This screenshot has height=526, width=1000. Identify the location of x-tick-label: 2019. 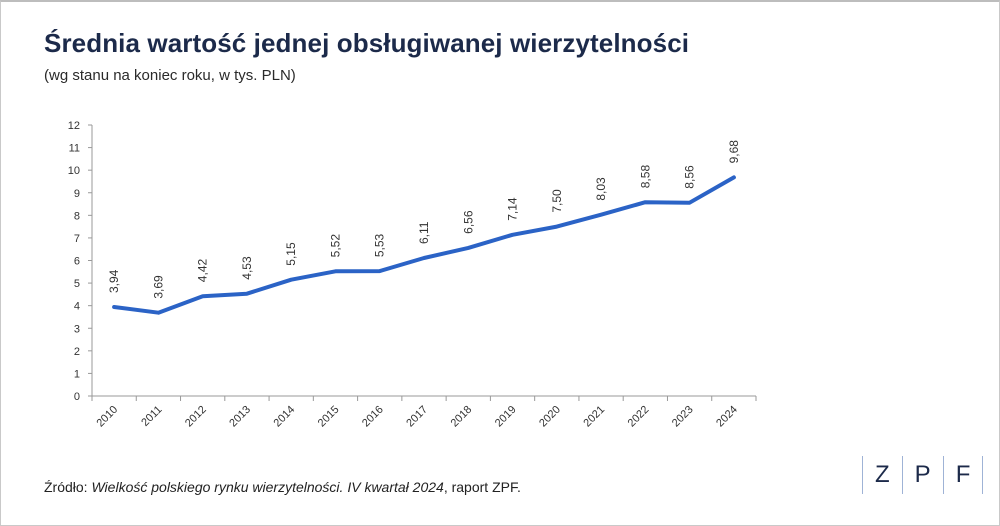
(506, 417).